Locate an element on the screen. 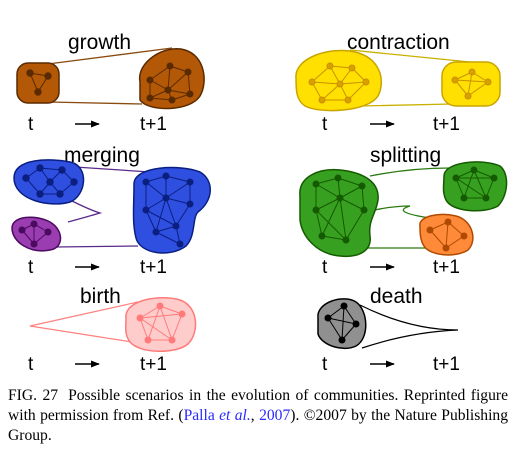 The image size is (514, 465). splitting-community-t is located at coordinates (339, 213).